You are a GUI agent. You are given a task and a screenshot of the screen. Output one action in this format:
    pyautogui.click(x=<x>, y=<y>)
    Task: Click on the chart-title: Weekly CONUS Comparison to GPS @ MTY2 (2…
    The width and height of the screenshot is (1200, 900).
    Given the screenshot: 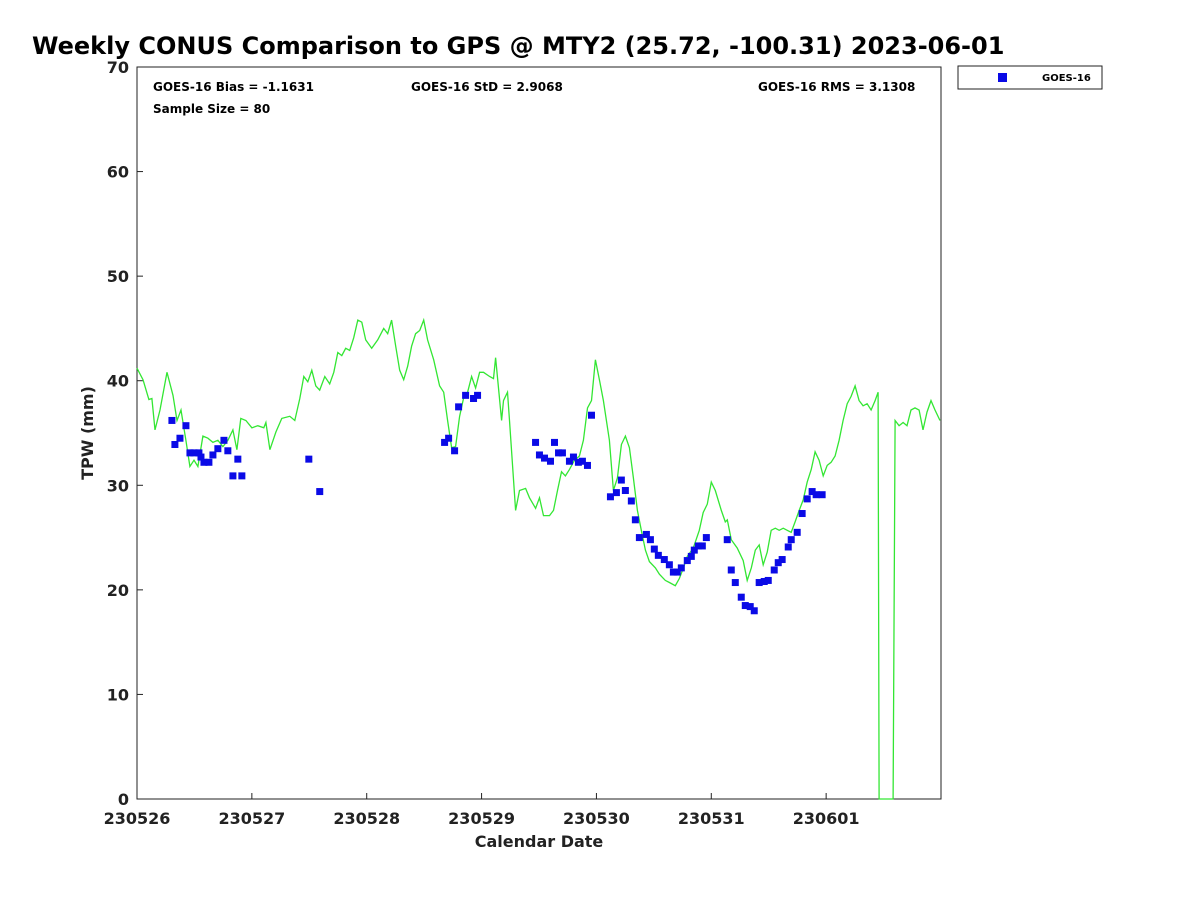 What is the action you would take?
    pyautogui.click(x=518, y=46)
    